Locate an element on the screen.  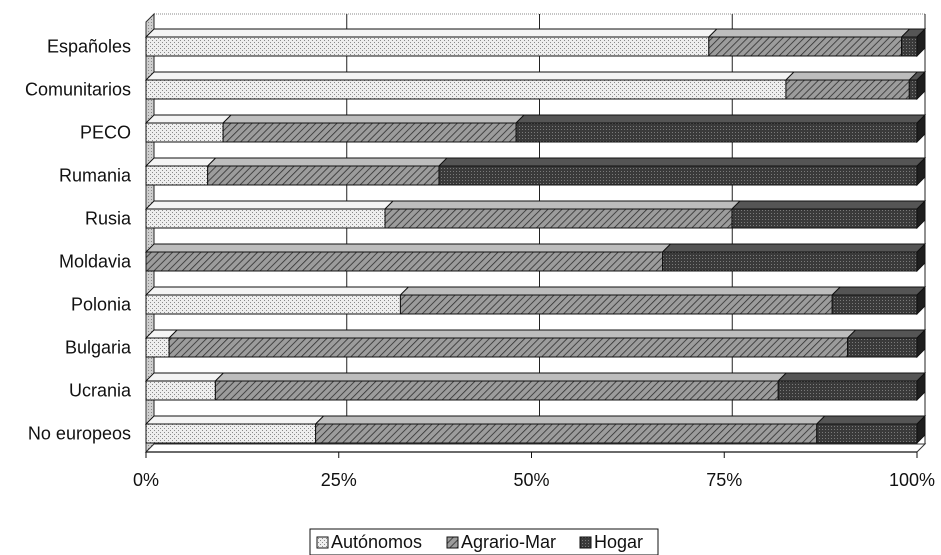
x-tick-label: 25% is located at coordinates (339, 480).